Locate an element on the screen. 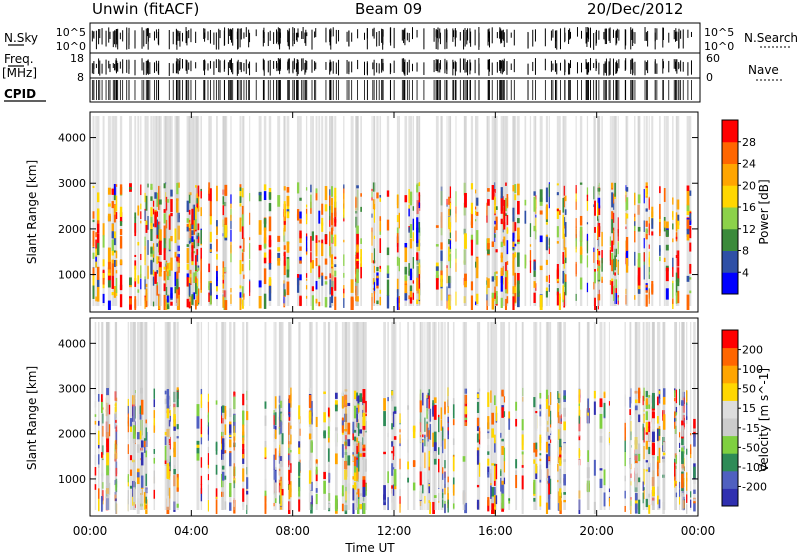 Image resolution: width=800 pixels, height=554 pixels. colorbar-tick-label: 24 is located at coordinates (749, 164).